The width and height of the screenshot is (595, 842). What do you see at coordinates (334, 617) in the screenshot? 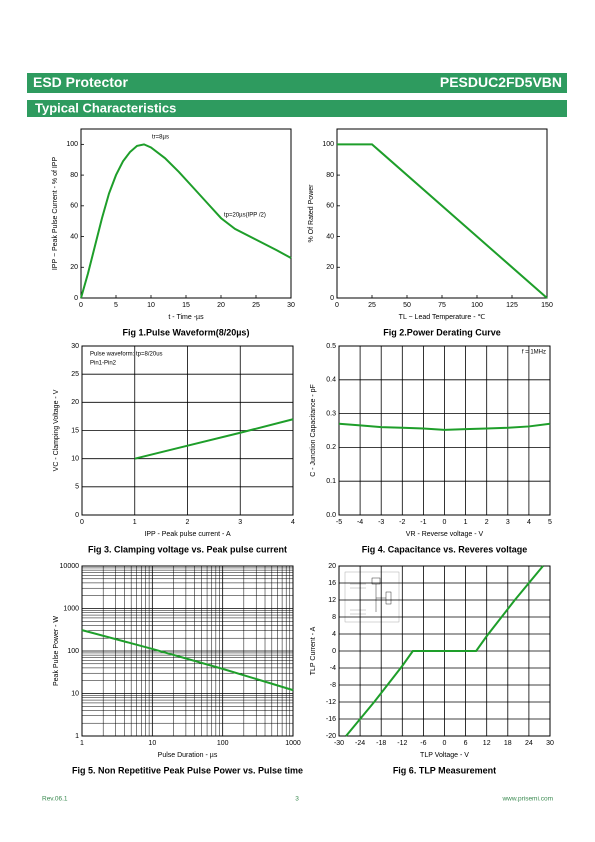
I see `y-tick-label: 8` at bounding box center [334, 617].